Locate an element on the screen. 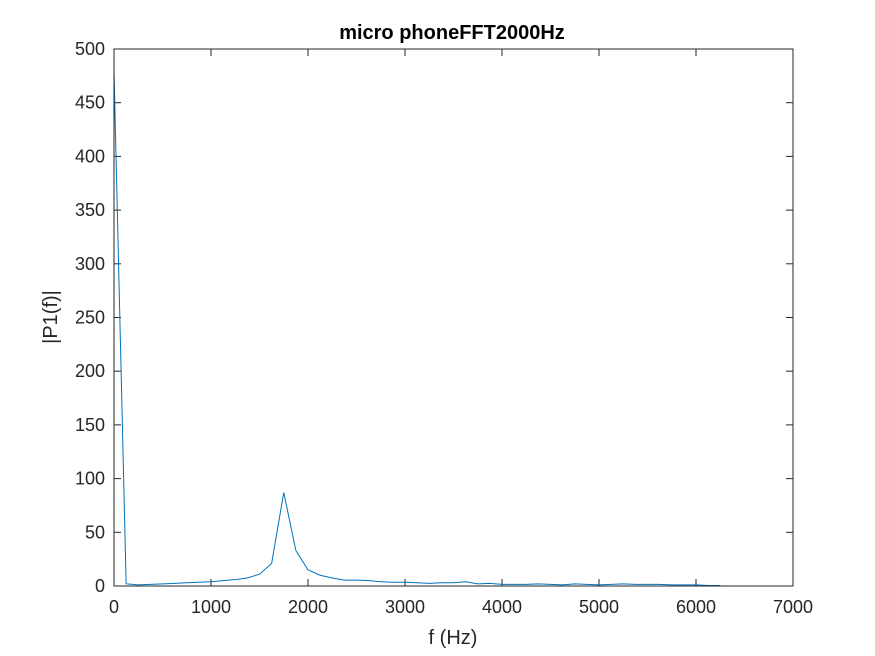 Image resolution: width=875 pixels, height=656 pixels. y-tick-label: 0 is located at coordinates (100, 586).